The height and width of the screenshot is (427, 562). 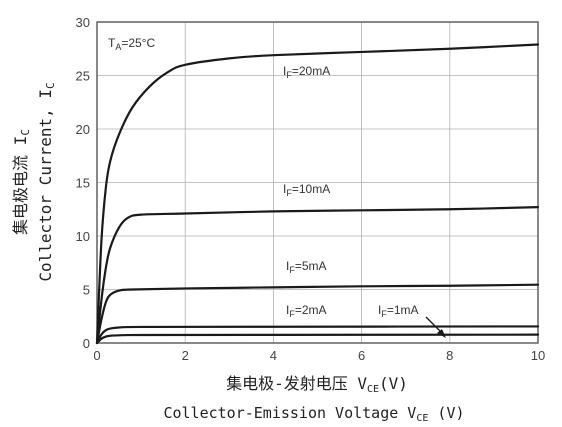 I want to click on x-tick-label: 4, so click(x=273, y=355).